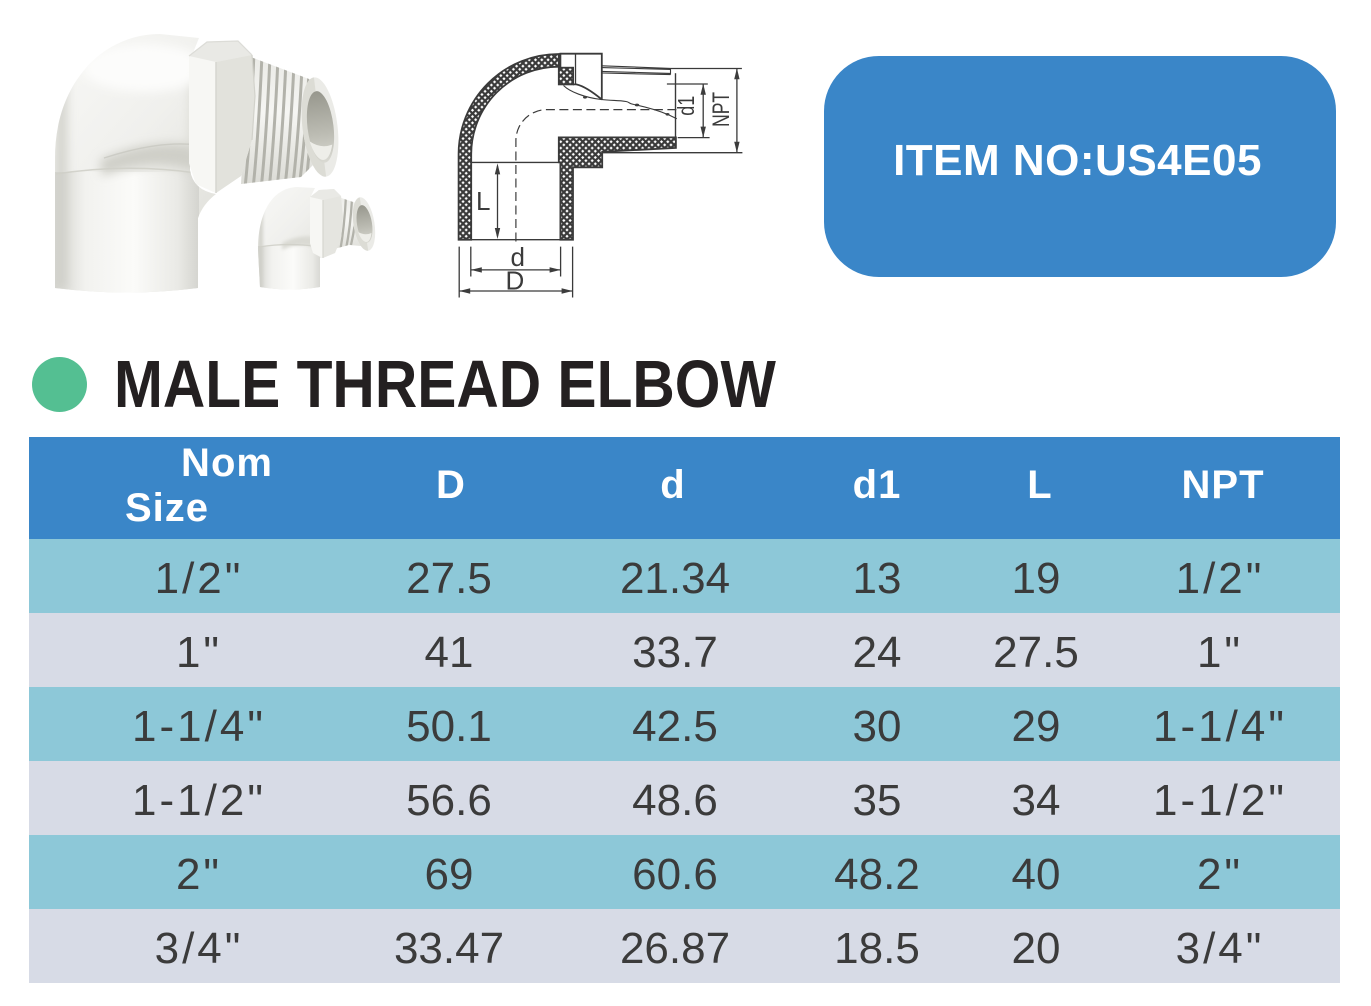 This screenshot has width=1371, height=1006. Describe the element at coordinates (483, 201) in the screenshot. I see `svg-text: L` at that location.